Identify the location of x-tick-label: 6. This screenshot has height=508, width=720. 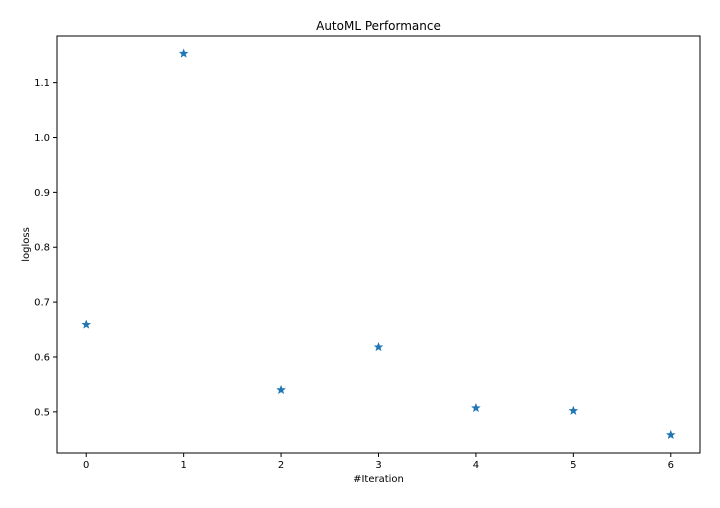
(671, 465).